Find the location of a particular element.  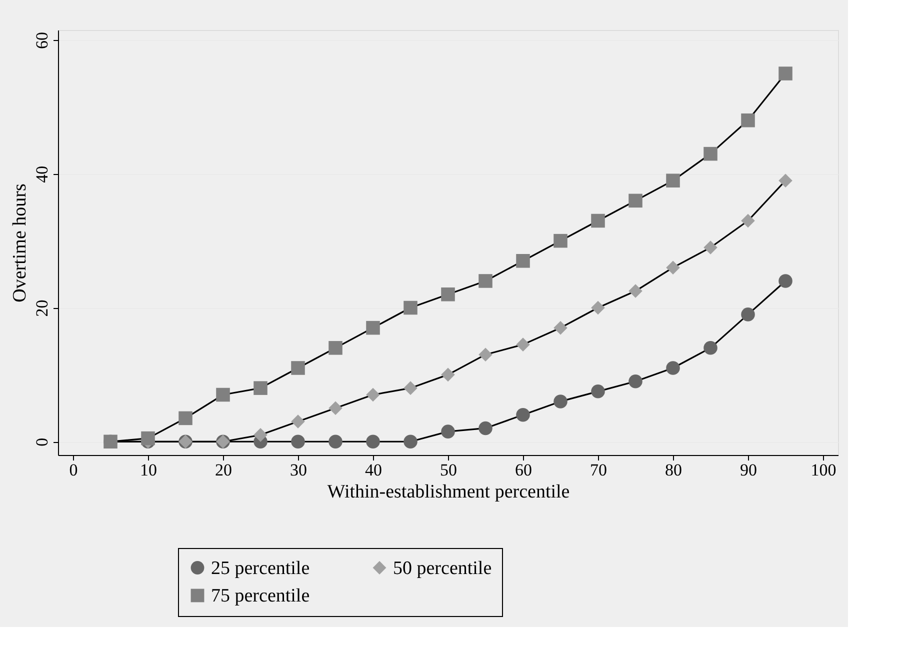

x-tick-label: 30 is located at coordinates (298, 470).